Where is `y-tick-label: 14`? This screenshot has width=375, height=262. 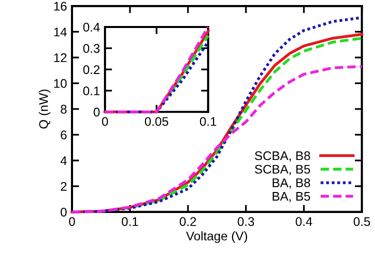
y-tick-label: 14 is located at coordinates (60, 32).